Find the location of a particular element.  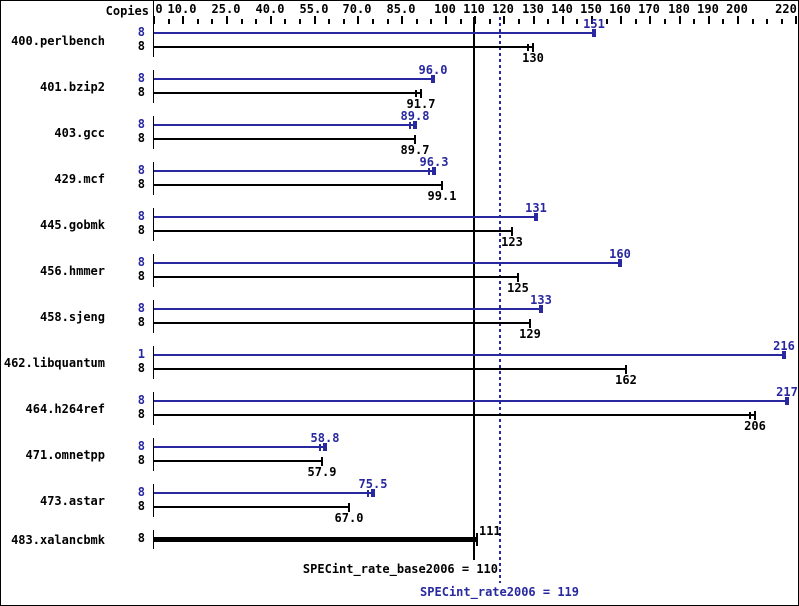

axis-tick-label: 25.0 is located at coordinates (226, 9).